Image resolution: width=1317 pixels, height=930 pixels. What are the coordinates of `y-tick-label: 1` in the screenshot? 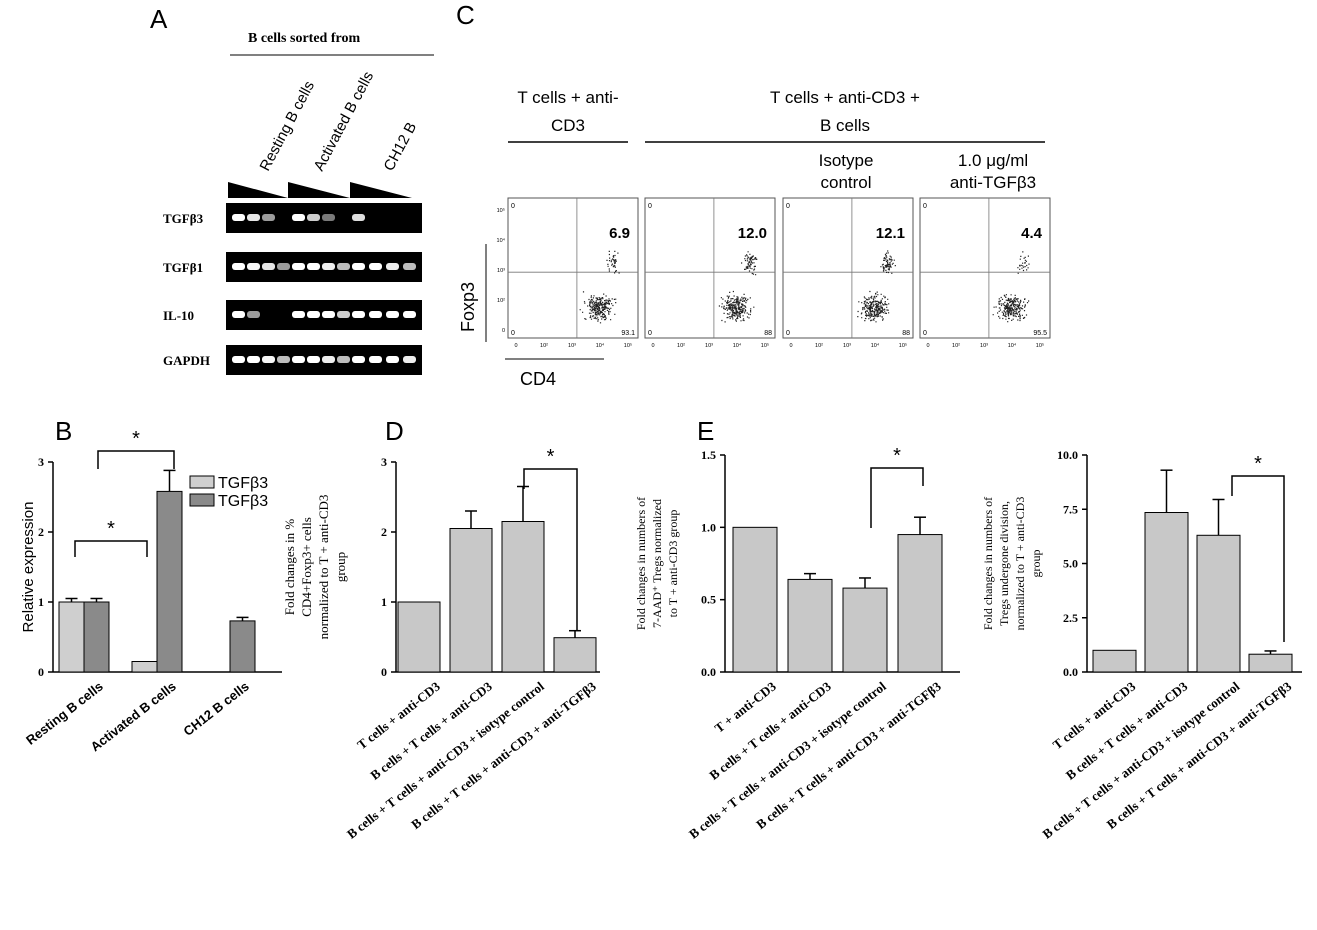 It's located at (384, 602).